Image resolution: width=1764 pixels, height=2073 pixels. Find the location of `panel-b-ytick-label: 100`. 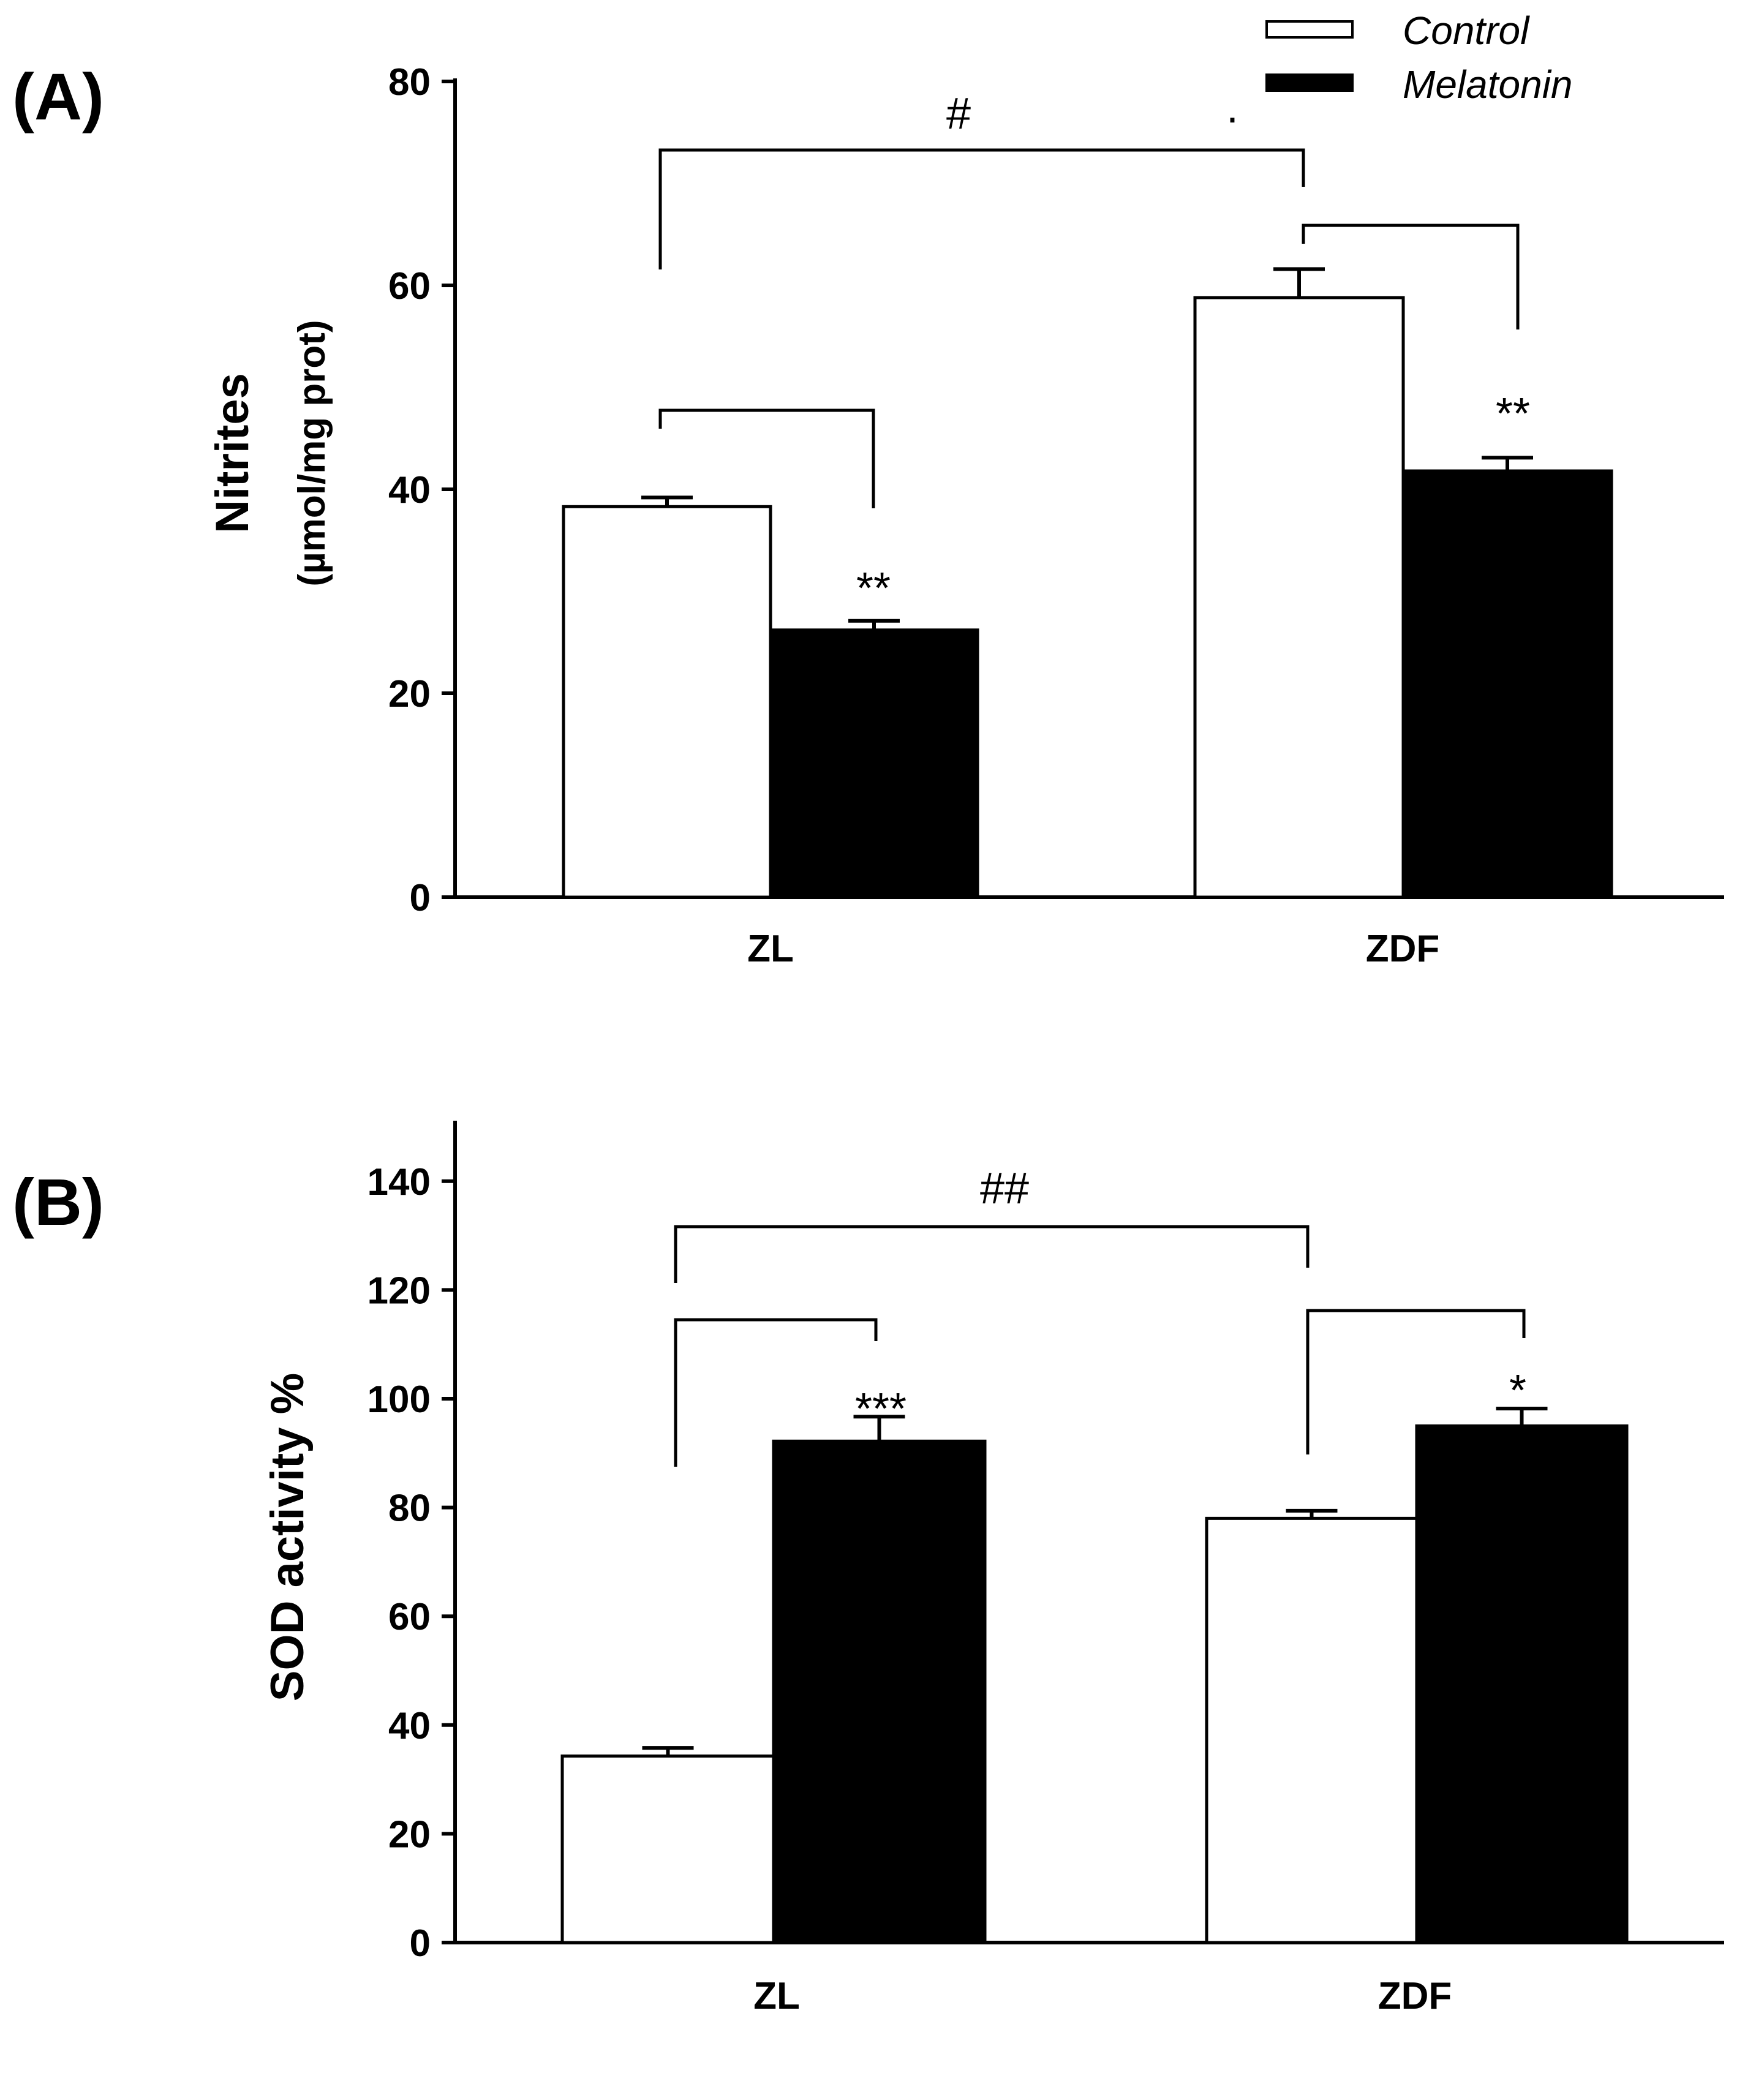

panel-b-ytick-label: 100 is located at coordinates (400, 1400).